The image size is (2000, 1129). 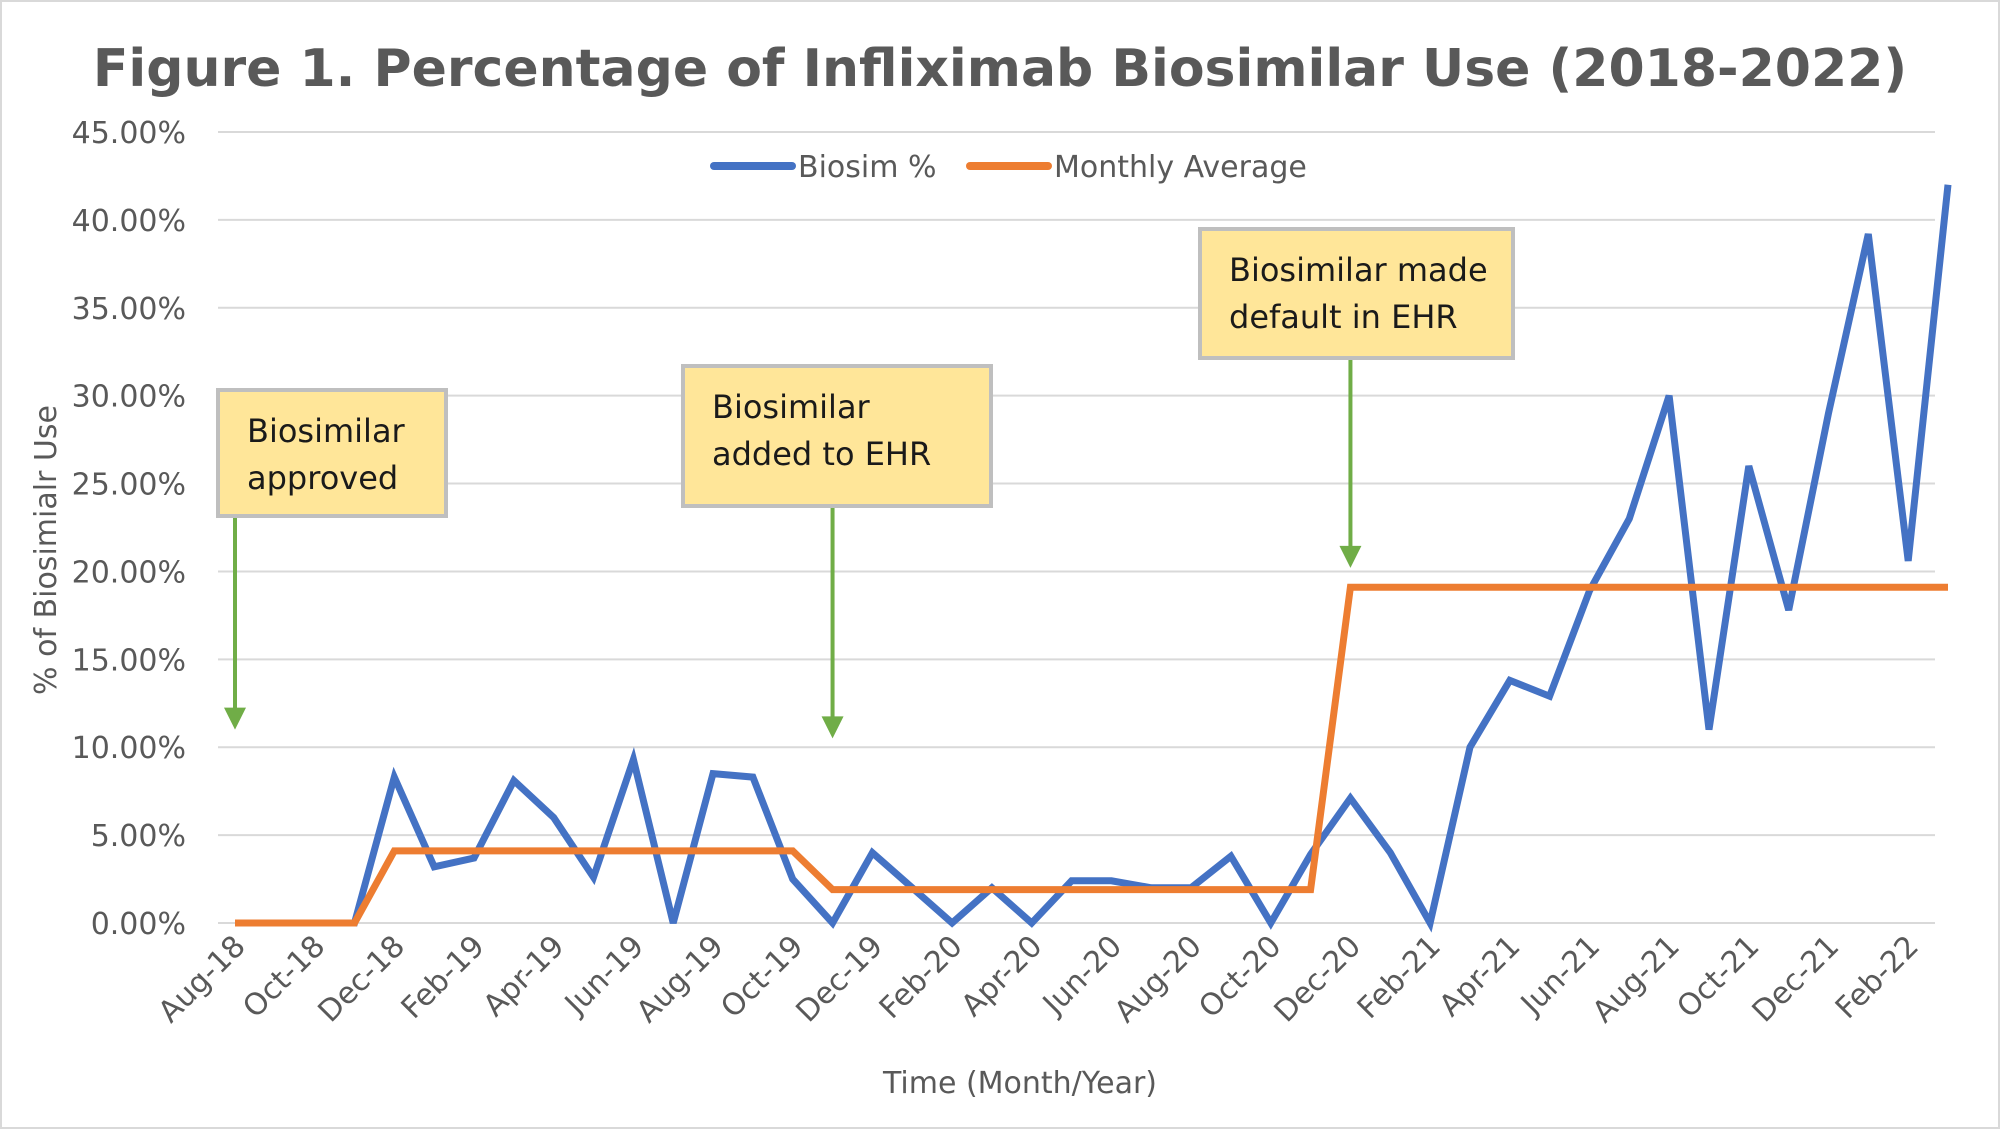 What do you see at coordinates (129, 572) in the screenshot?
I see `y-tick-label: 20.00%` at bounding box center [129, 572].